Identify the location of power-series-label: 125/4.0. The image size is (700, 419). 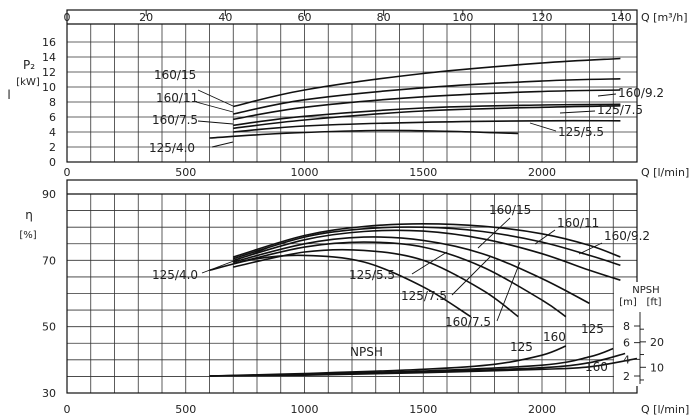
(172, 148).